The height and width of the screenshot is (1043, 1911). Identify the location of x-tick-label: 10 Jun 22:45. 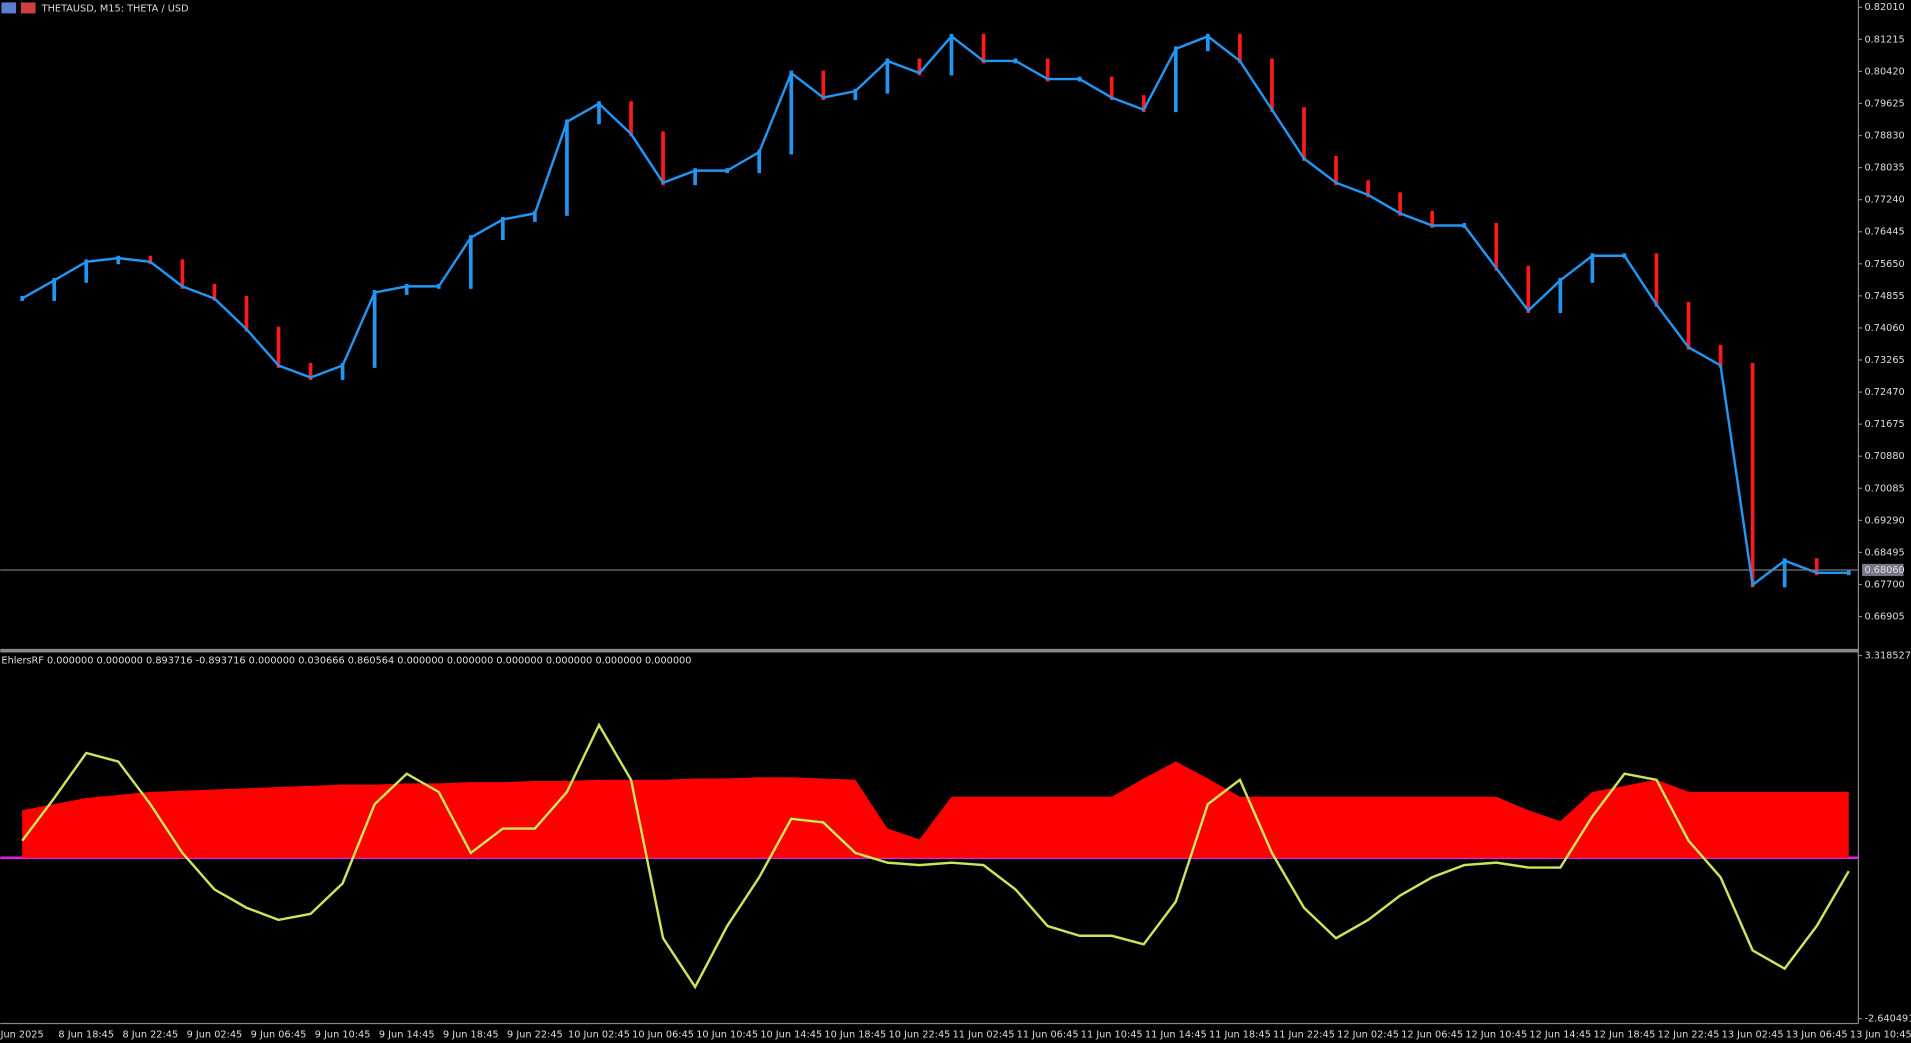
(920, 1034).